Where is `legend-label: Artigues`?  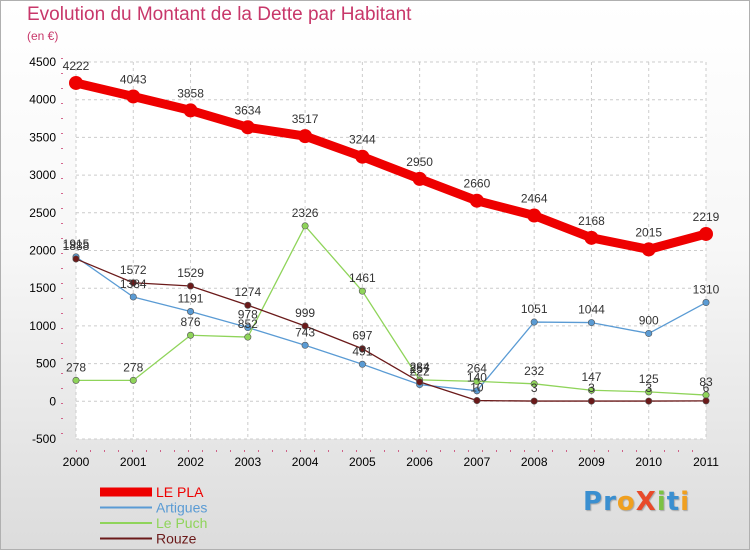 legend-label: Artigues is located at coordinates (181, 508).